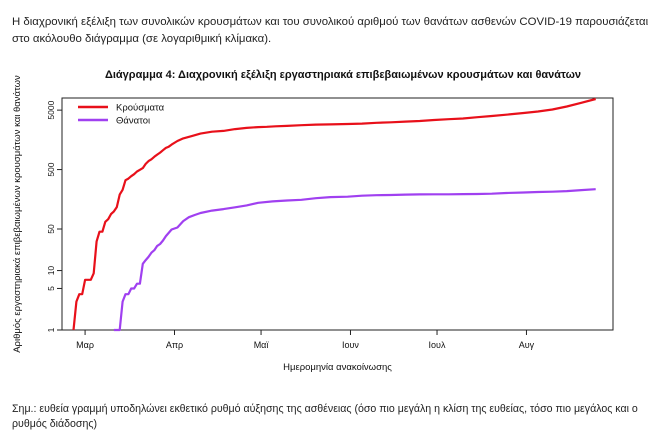 The image size is (666, 444). What do you see at coordinates (262, 345) in the screenshot?
I see `x-tick-label: Μαϊ` at bounding box center [262, 345].